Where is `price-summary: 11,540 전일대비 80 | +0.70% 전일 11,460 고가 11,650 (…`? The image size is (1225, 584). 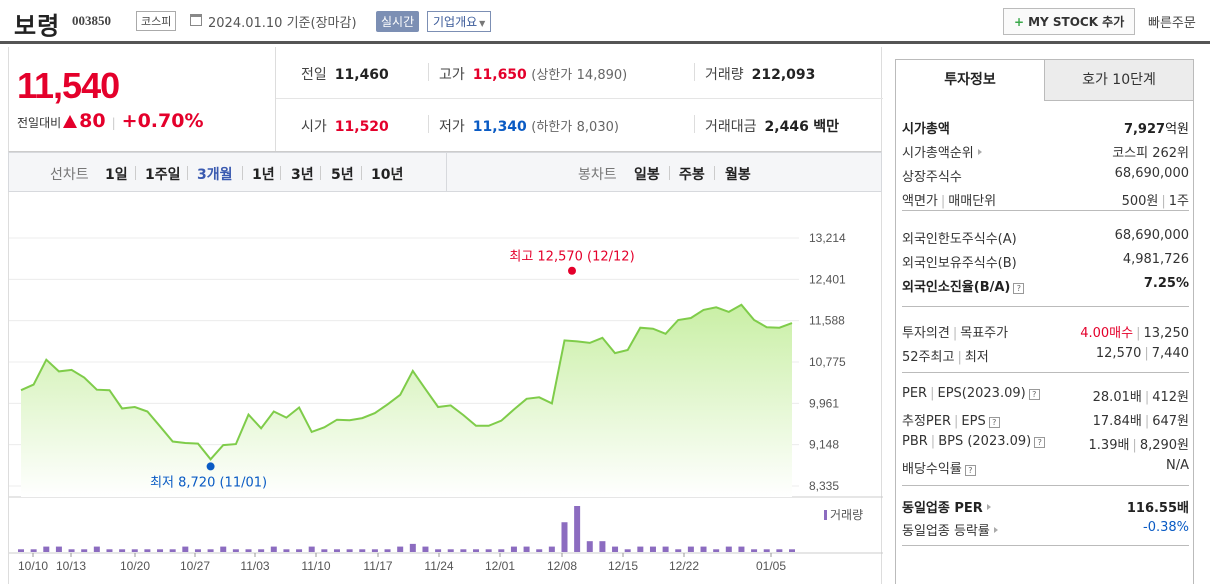 price-summary: 11,540 전일대비 80 | +0.70% 전일 11,460 고가 11,650 (… is located at coordinates (445, 99).